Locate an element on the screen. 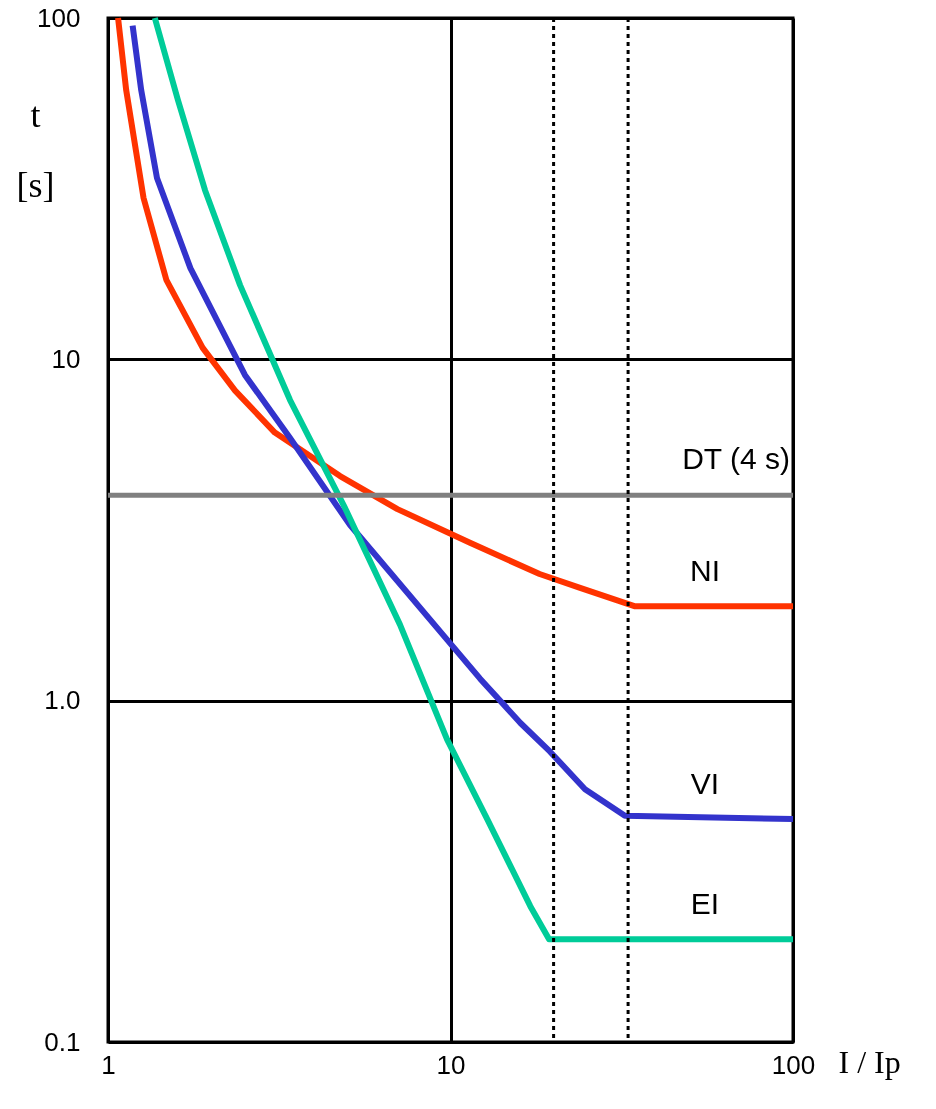 Image resolution: width=936 pixels, height=1109 pixels. y-tick-label: 0.1 is located at coordinates (62, 1041).